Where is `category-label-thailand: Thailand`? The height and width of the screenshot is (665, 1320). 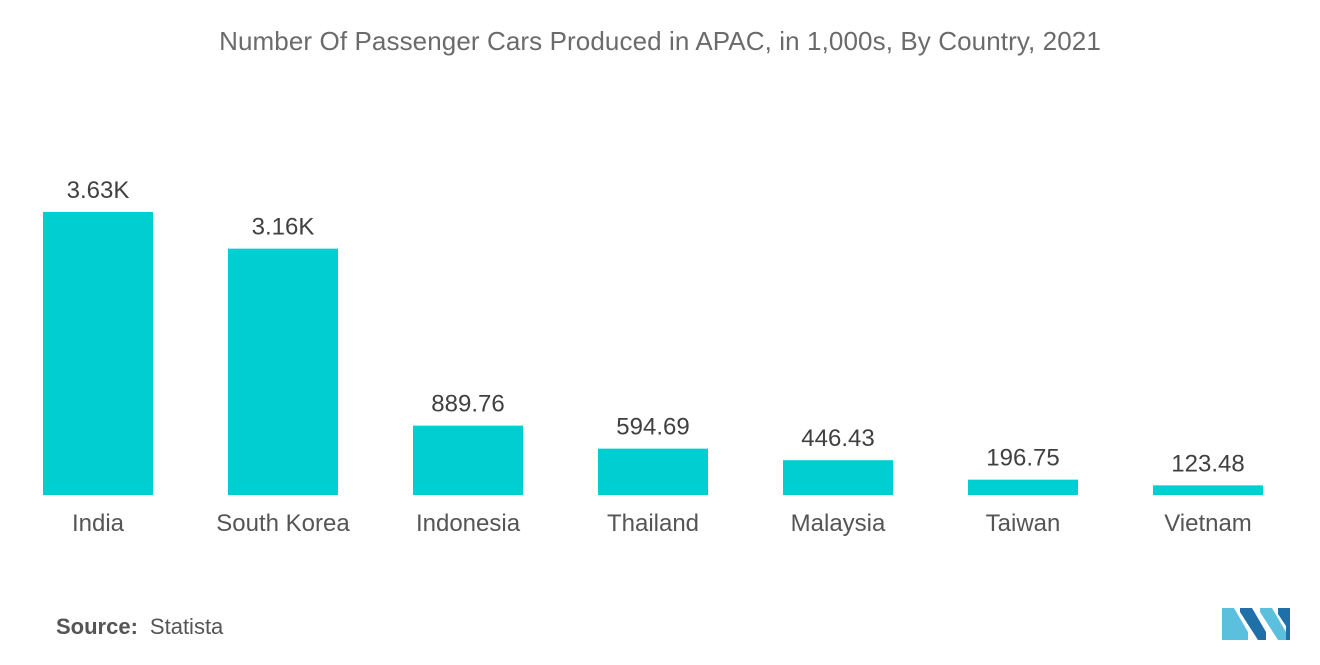
category-label-thailand: Thailand is located at coordinates (653, 523).